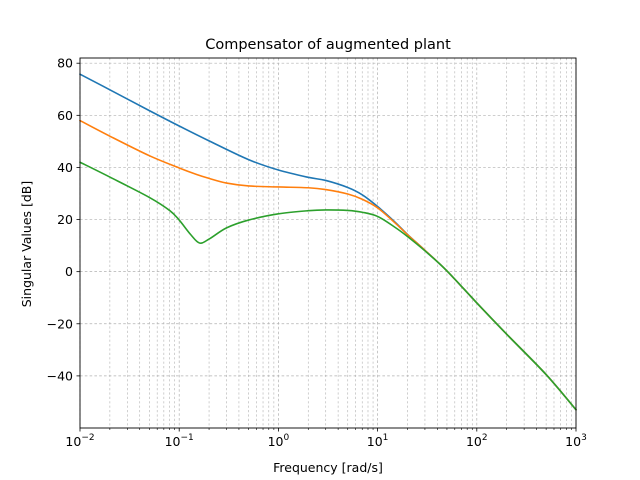  I want to click on x-tick-label: 10¹, so click(378, 441).